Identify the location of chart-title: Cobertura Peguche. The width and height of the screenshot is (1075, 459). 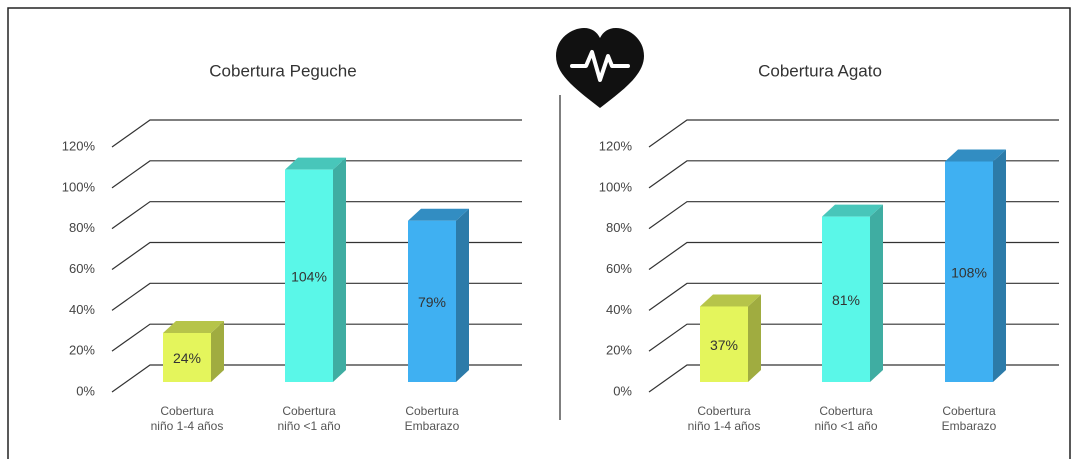
(282, 70).